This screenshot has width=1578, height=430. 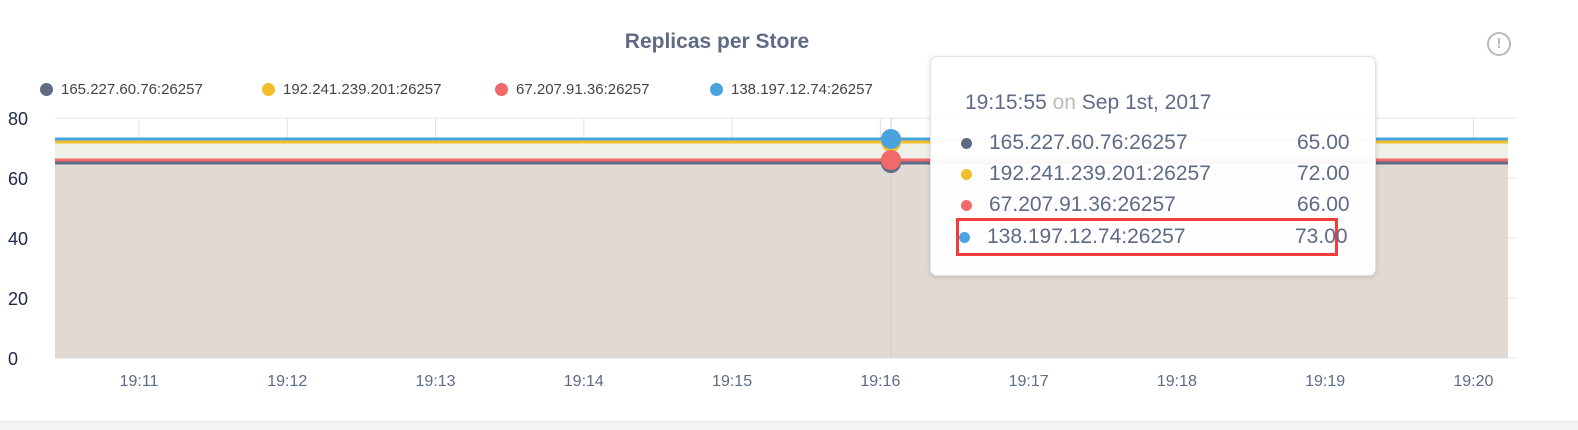 What do you see at coordinates (287, 381) in the screenshot?
I see `x-tick-label: 19:12` at bounding box center [287, 381].